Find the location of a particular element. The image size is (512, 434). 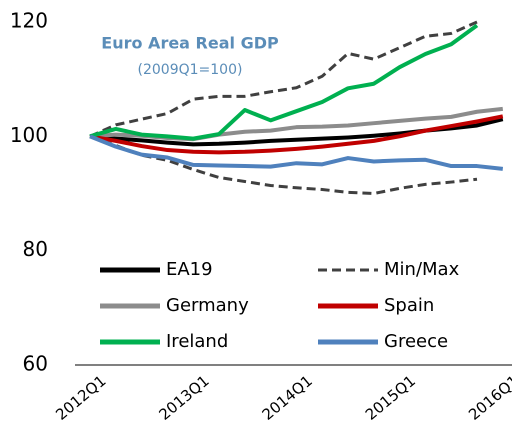

y-tick-label: 80 is located at coordinates (35, 249).